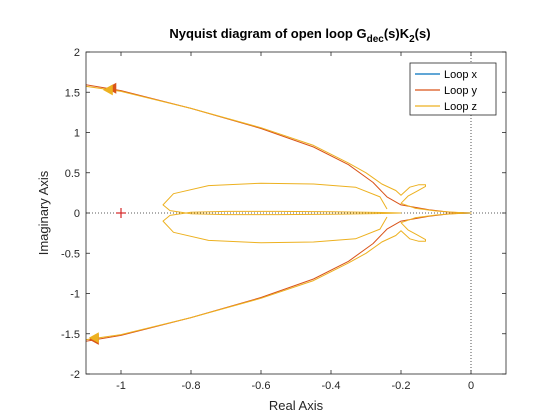  What do you see at coordinates (70, 254) in the screenshot?
I see `y-tick-label: -0.5` at bounding box center [70, 254].